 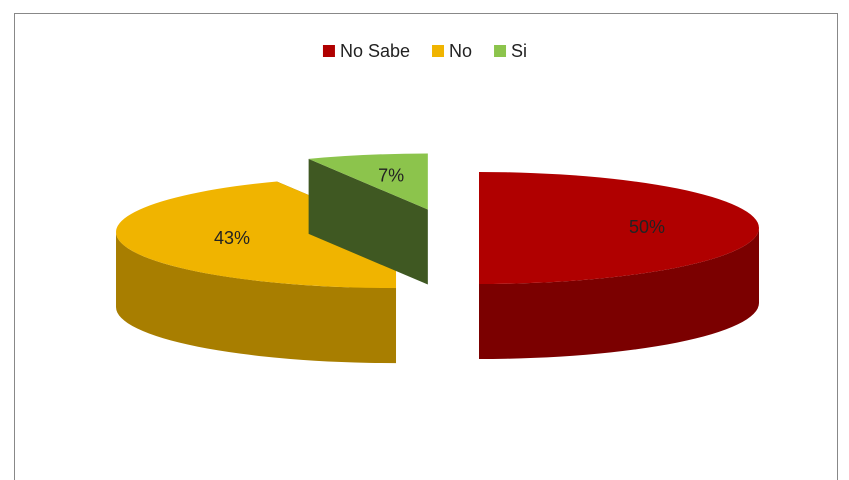 What do you see at coordinates (232, 238) in the screenshot?
I see `data-label: 43%` at bounding box center [232, 238].